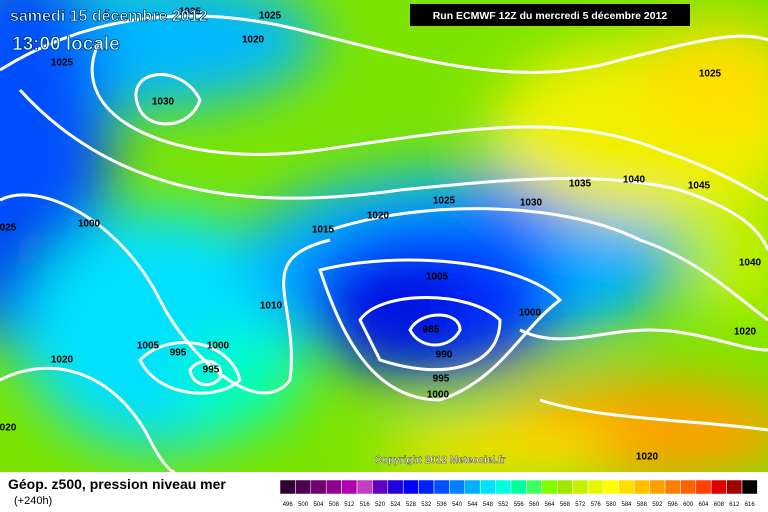  I want to click on legend-label: 564, so click(549, 505).